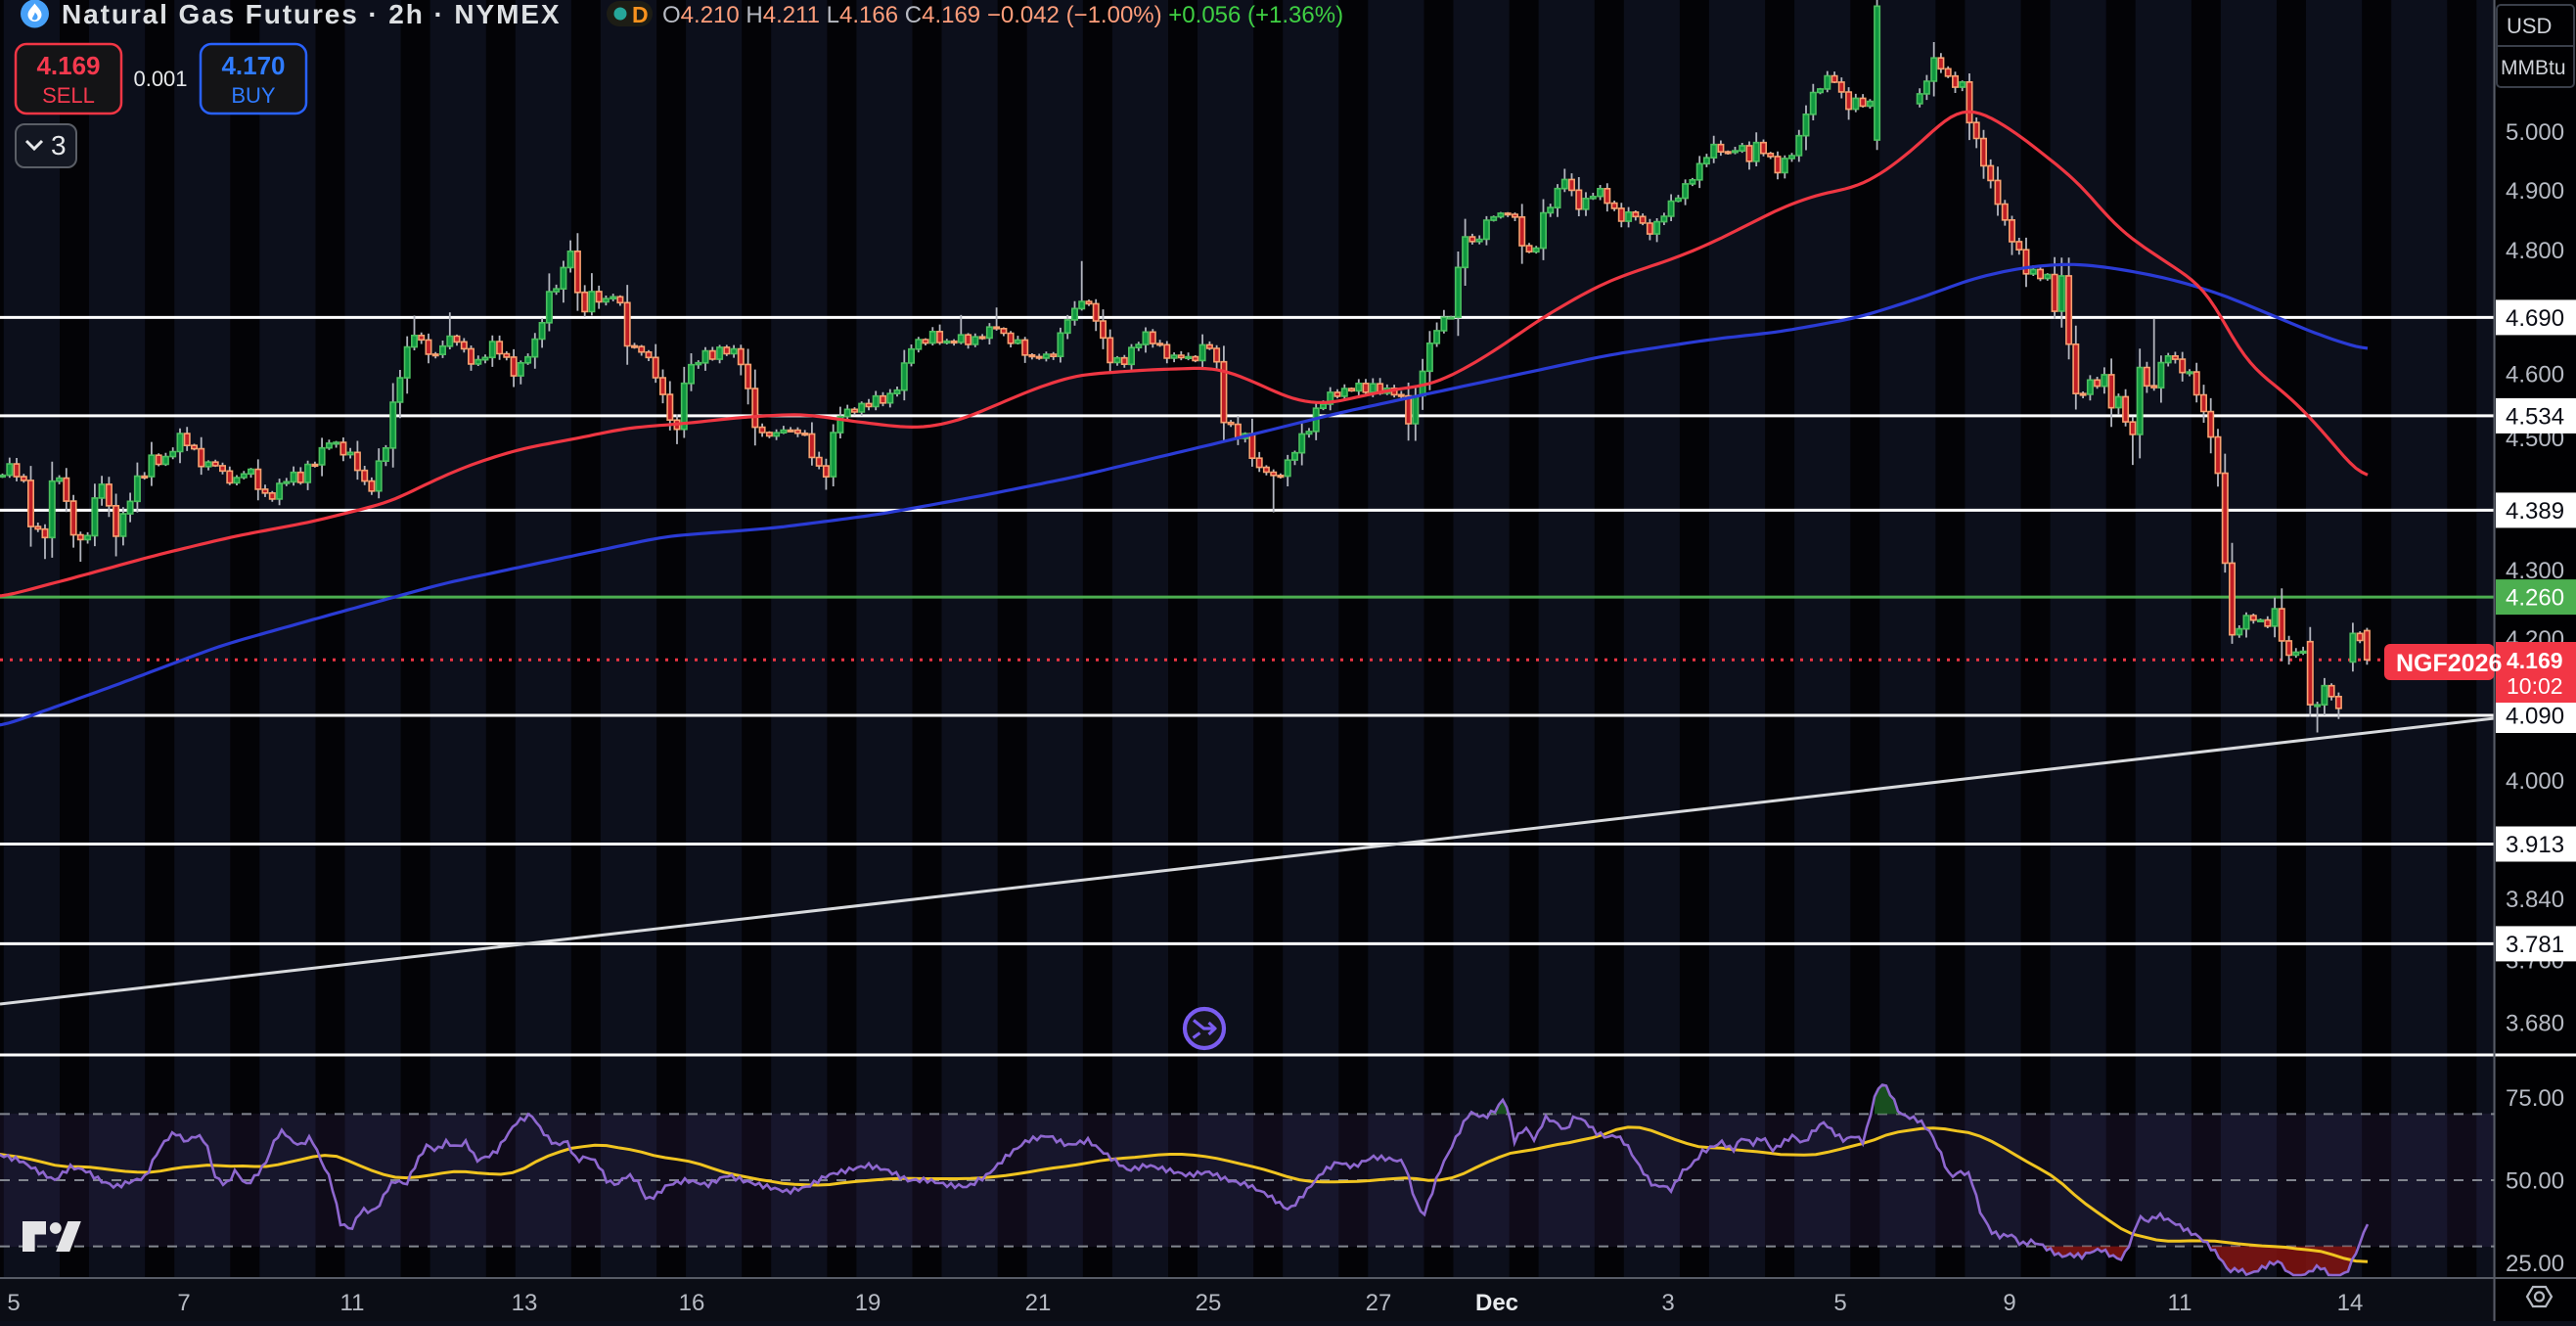 The height and width of the screenshot is (1326, 2576). Describe the element at coordinates (1038, 1303) in the screenshot. I see `svg-text: 21` at that location.